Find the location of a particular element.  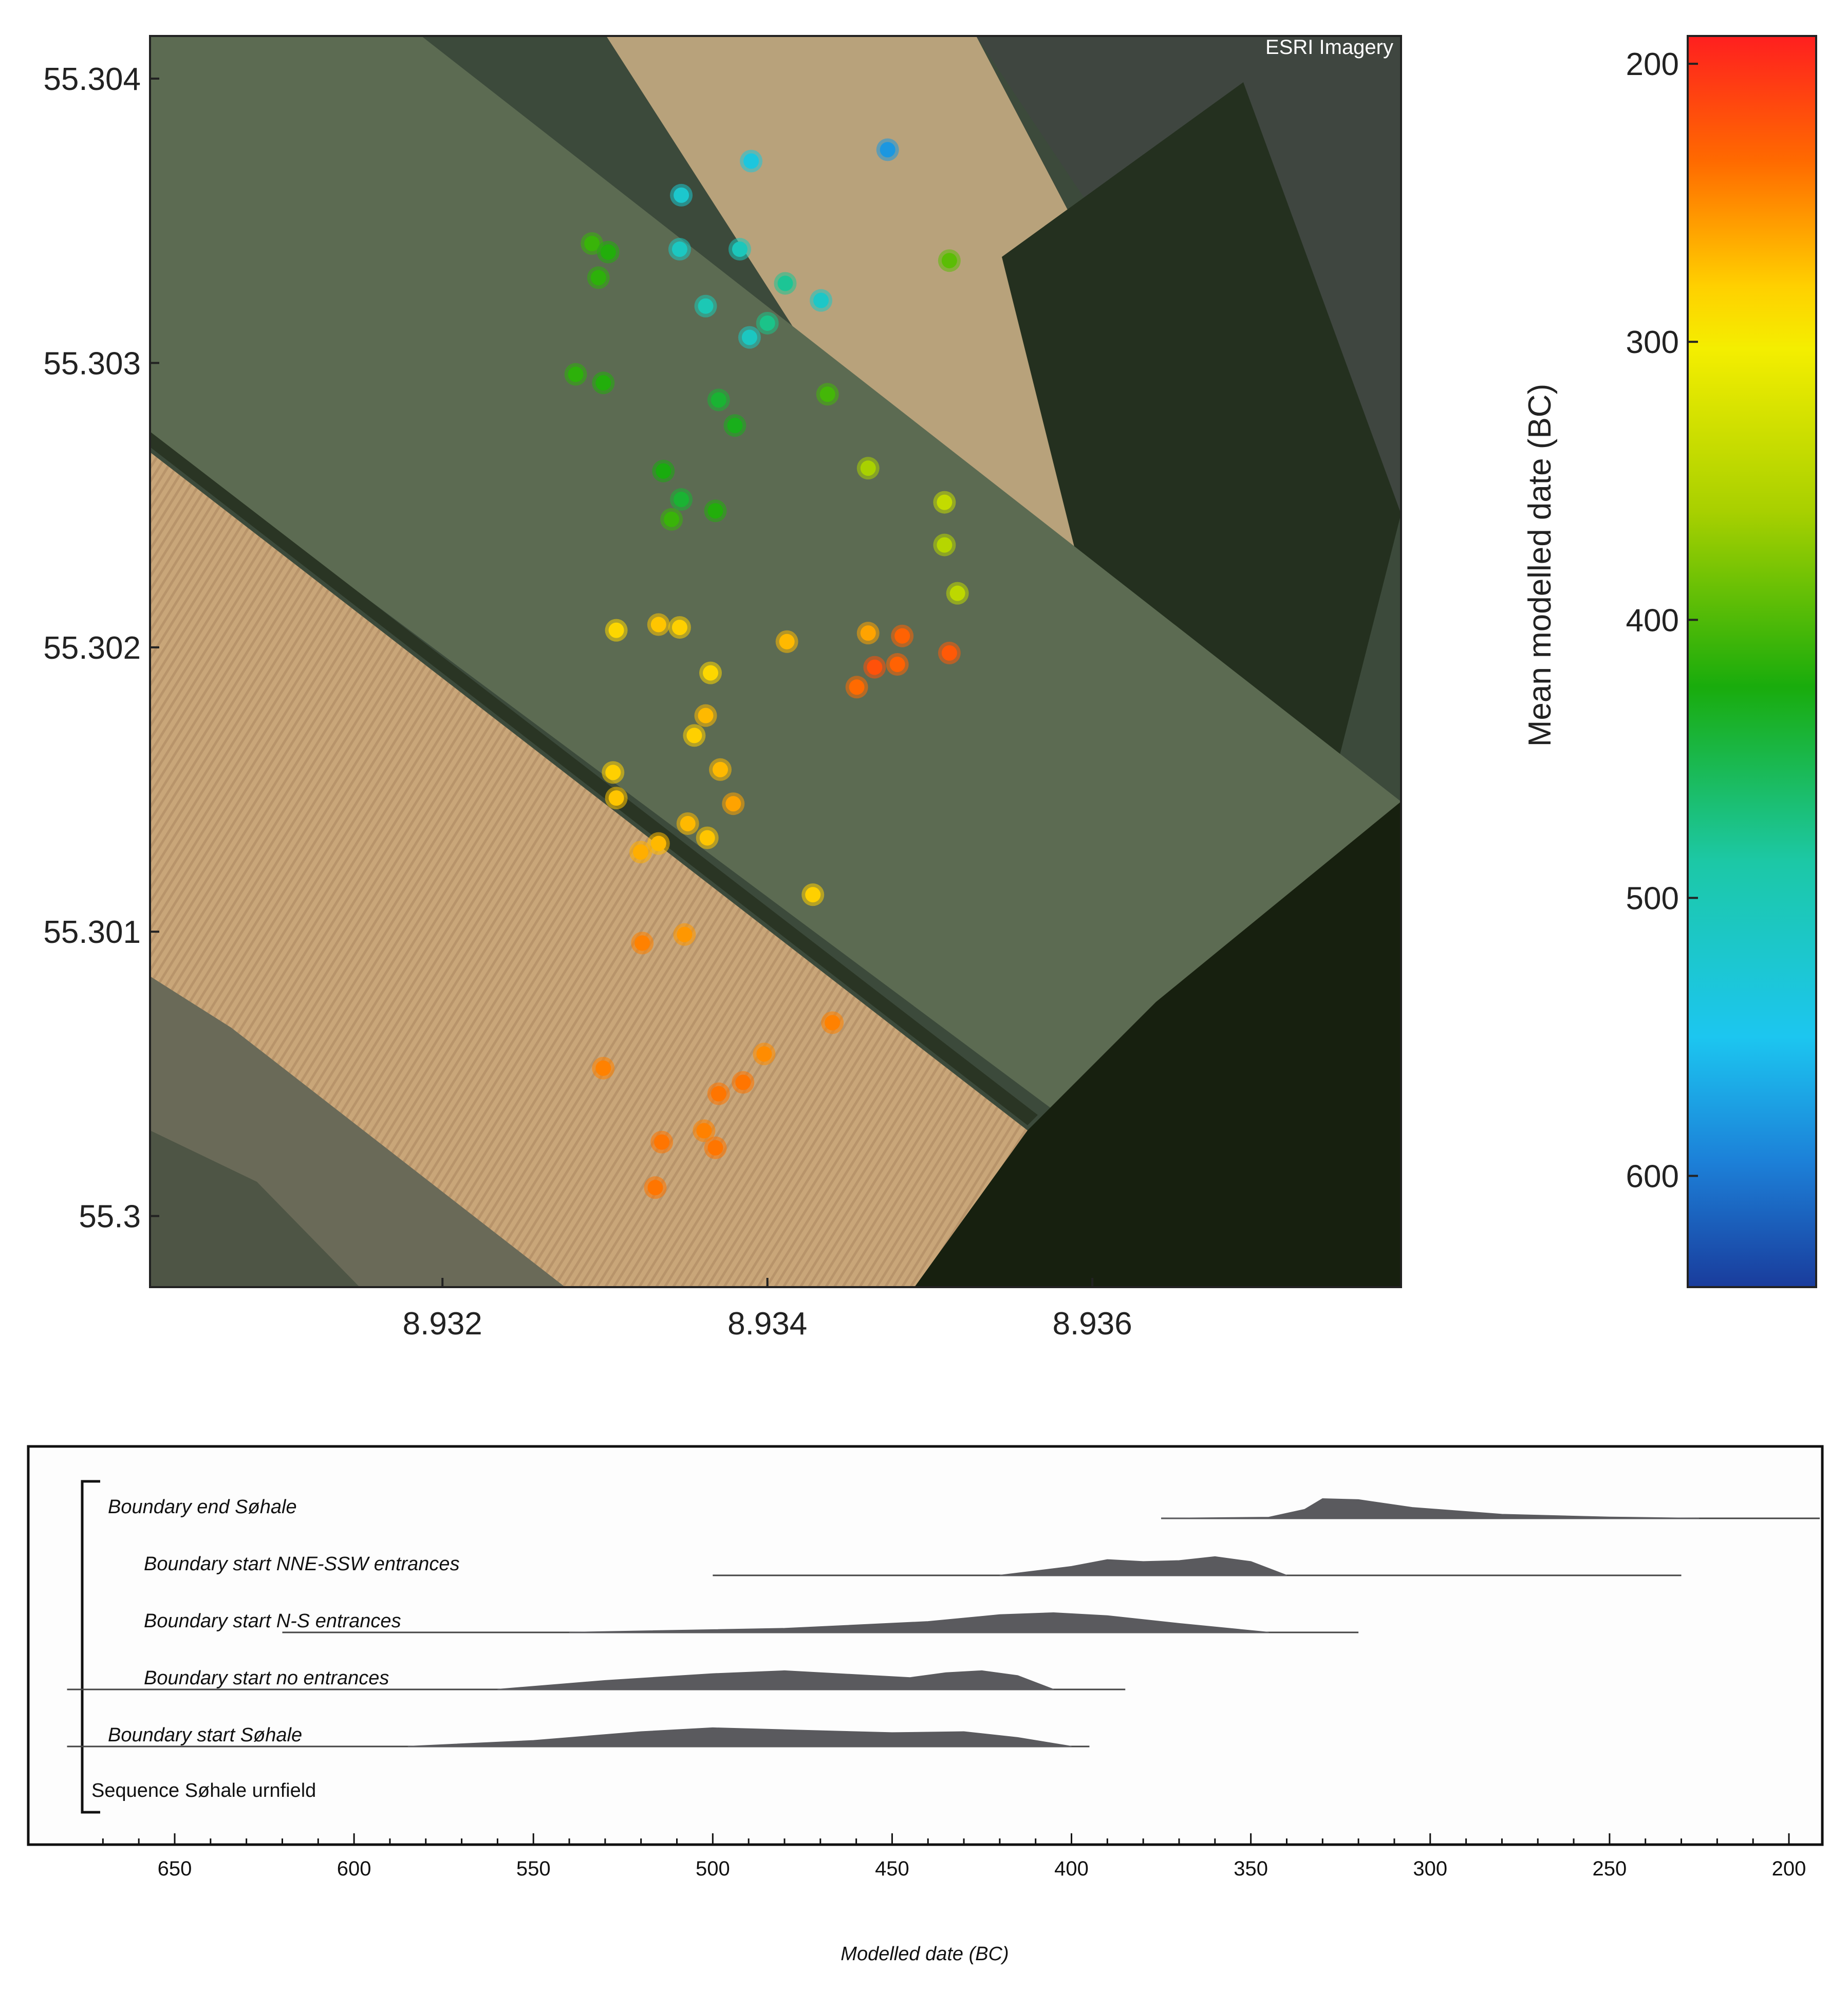

distribution-row: Boundary start no entrances is located at coordinates (596, 1678).